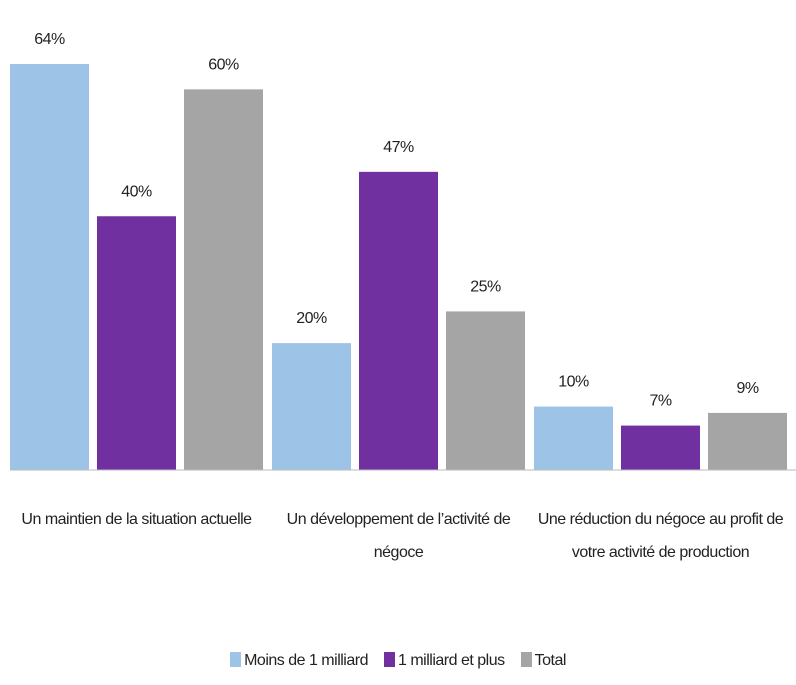 This screenshot has height=685, width=796. Describe the element at coordinates (398, 147) in the screenshot. I see `data-label: 47%` at that location.